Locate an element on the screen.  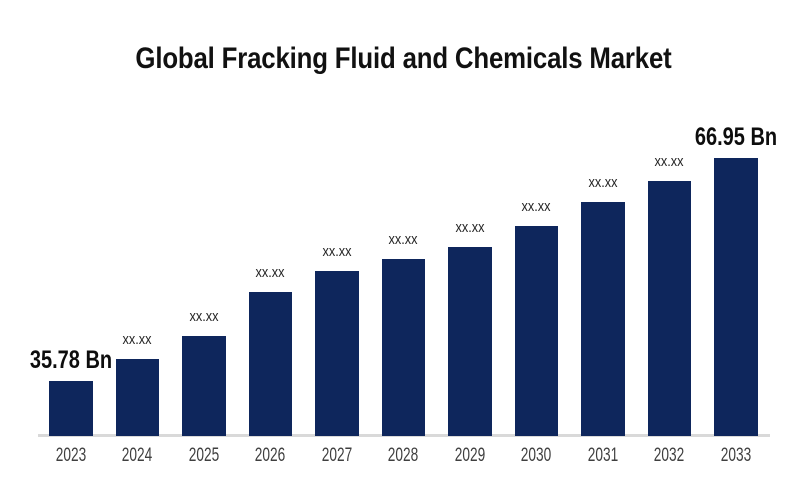
bar-value-label-2026: xx.xx is located at coordinates (270, 272).